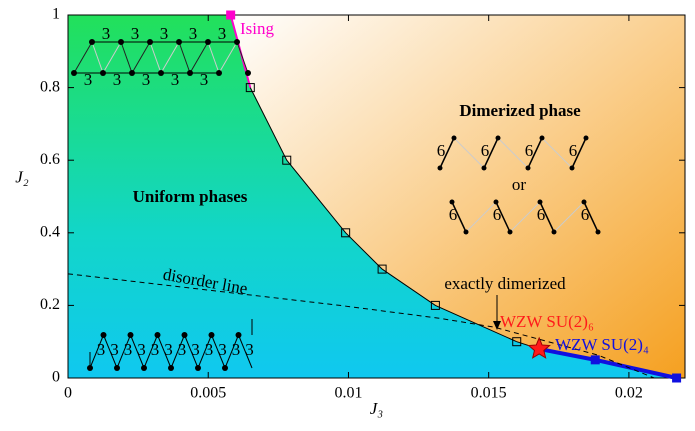  Describe the element at coordinates (520, 110) in the screenshot. I see `annotation: Dimerized phase` at that location.